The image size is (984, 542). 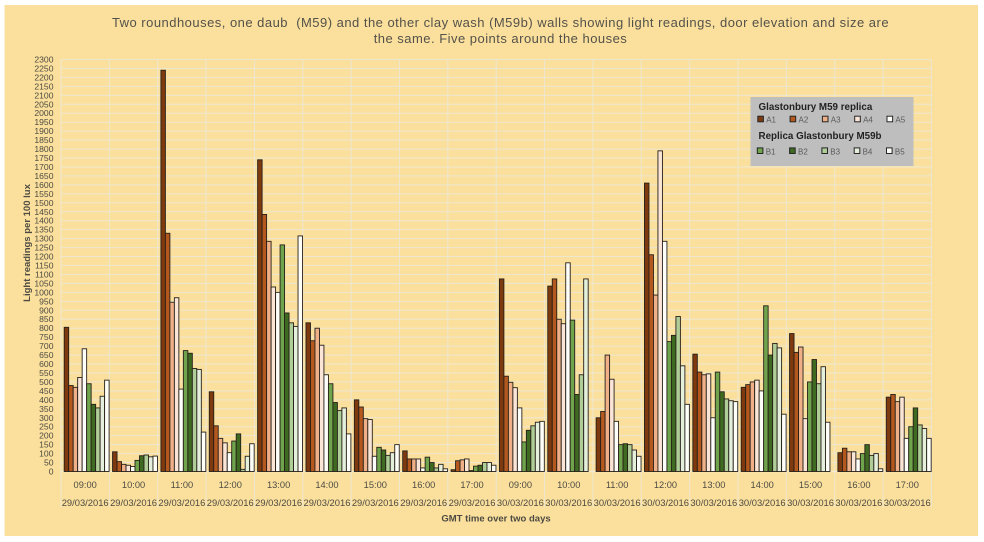 I want to click on svg-text: 1100, so click(x=44, y=274).